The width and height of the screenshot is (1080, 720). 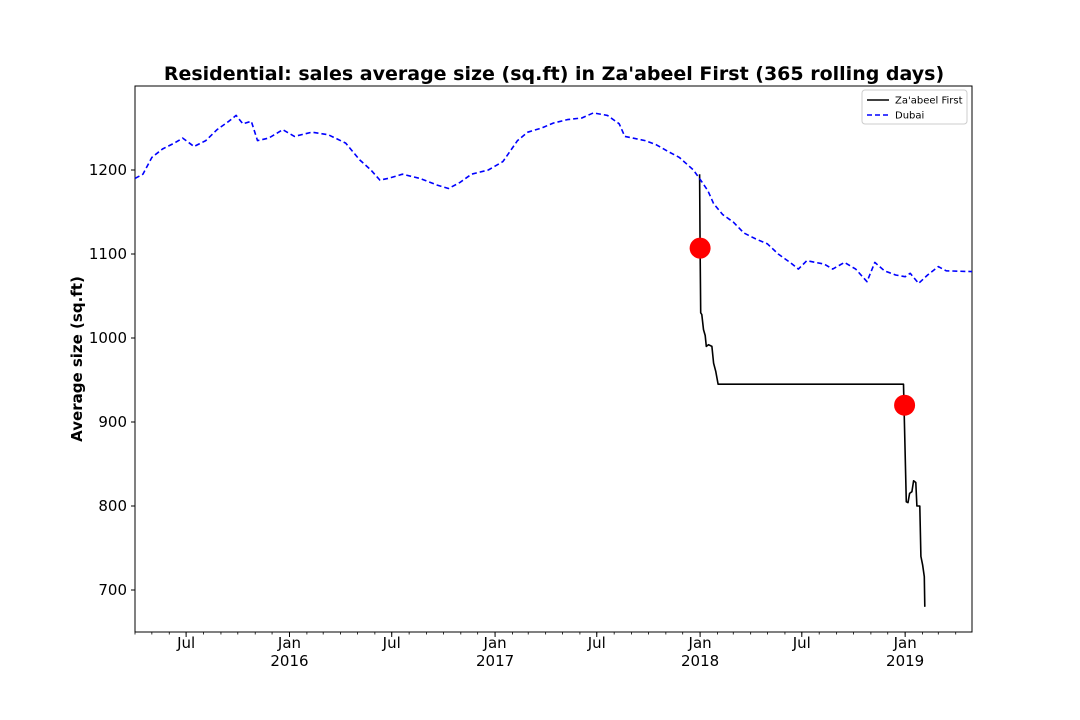 I want to click on legend-box, so click(x=914, y=107).